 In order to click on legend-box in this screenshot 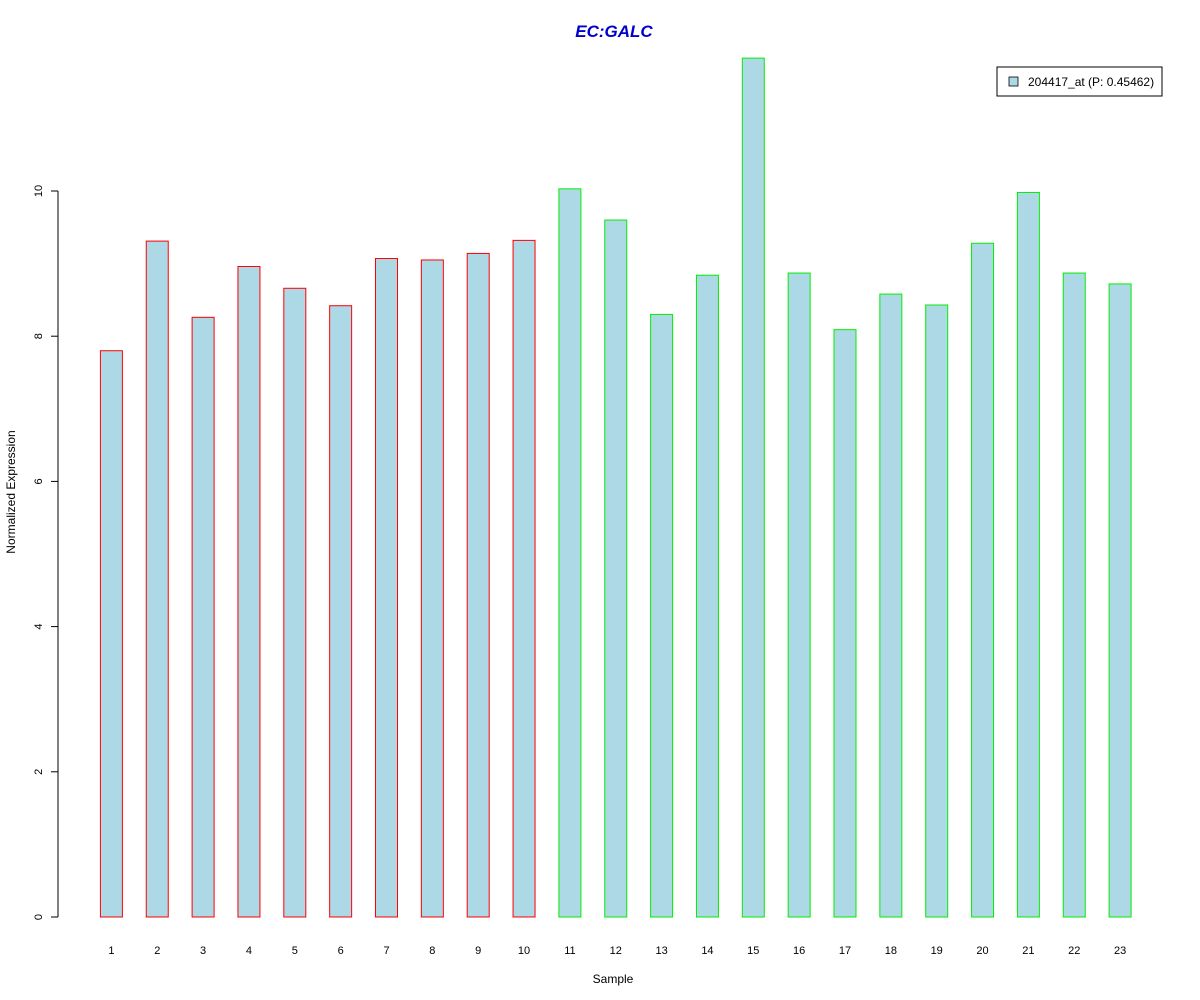, I will do `click(1079, 81)`.